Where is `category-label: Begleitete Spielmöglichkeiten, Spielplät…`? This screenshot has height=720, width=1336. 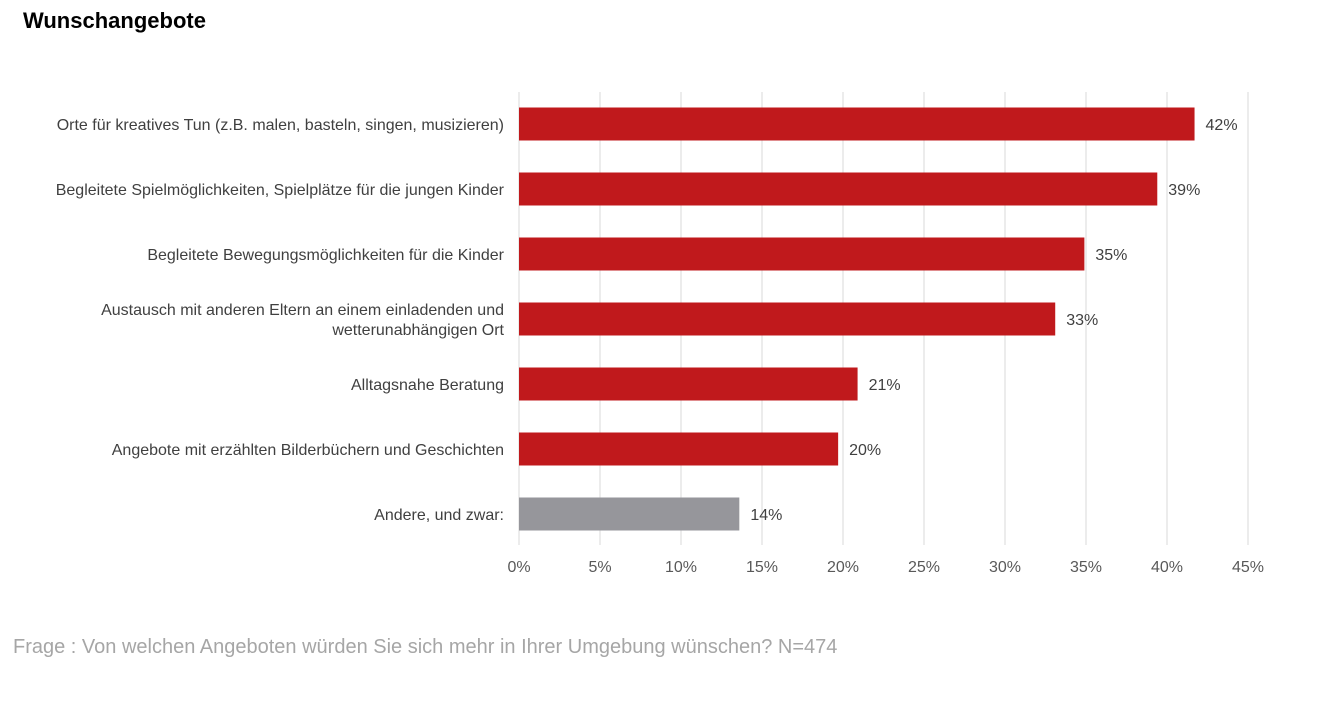
category-label: Begleitete Spielmöglichkeiten, Spielplät… is located at coordinates (280, 190).